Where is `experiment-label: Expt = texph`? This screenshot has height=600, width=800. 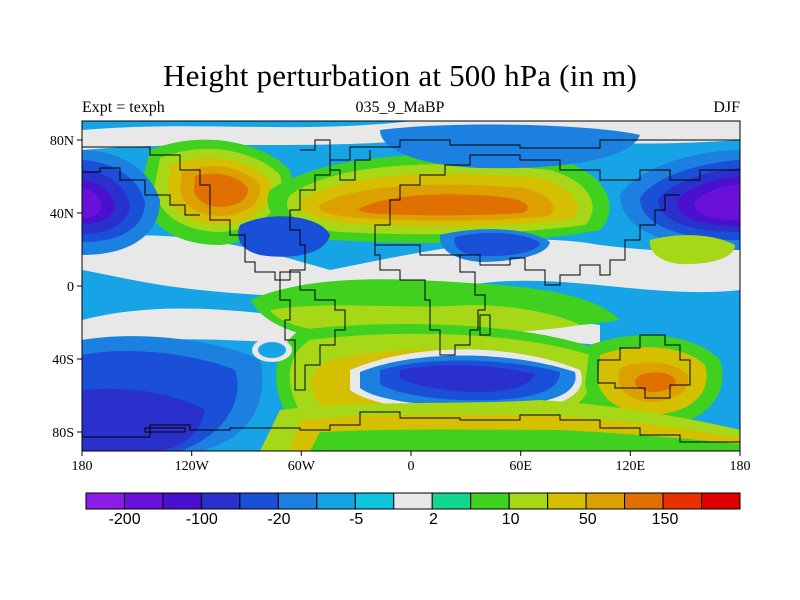 experiment-label: Expt = texph is located at coordinates (123, 107).